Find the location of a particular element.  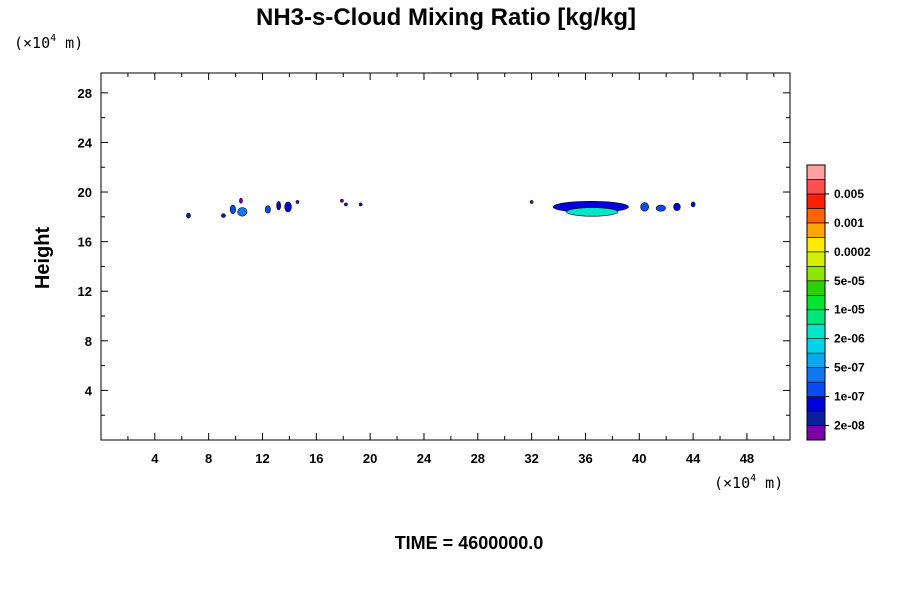

y-tick-label: 16 is located at coordinates (85, 242).